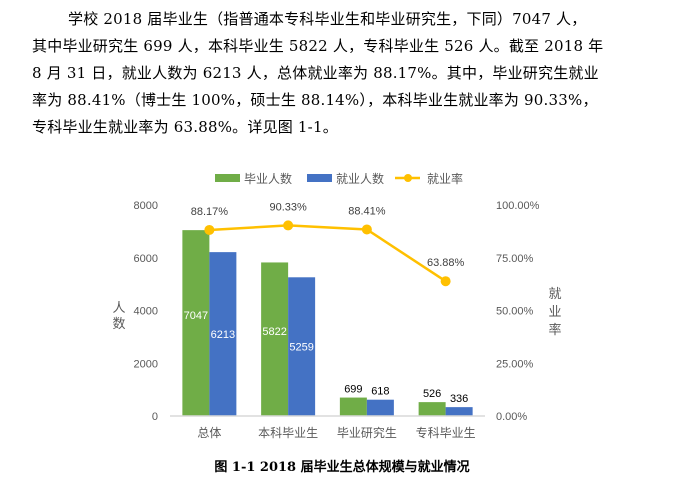 The width and height of the screenshot is (684, 479). I want to click on bar-data-label: 6213, so click(223, 335).